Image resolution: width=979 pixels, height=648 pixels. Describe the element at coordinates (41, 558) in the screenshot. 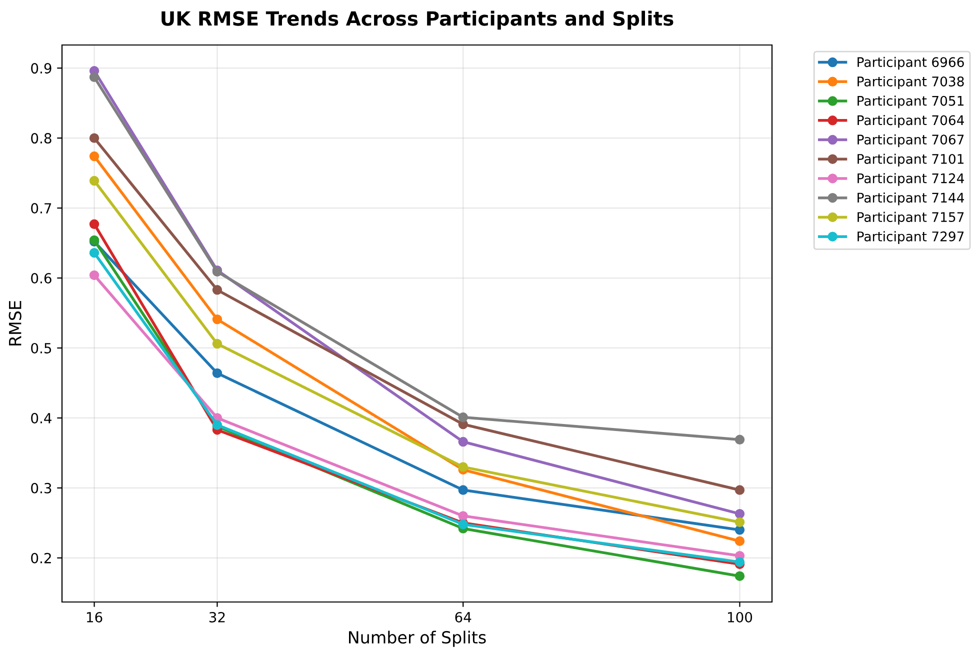

I see `y-tick-label: 0.2` at that location.